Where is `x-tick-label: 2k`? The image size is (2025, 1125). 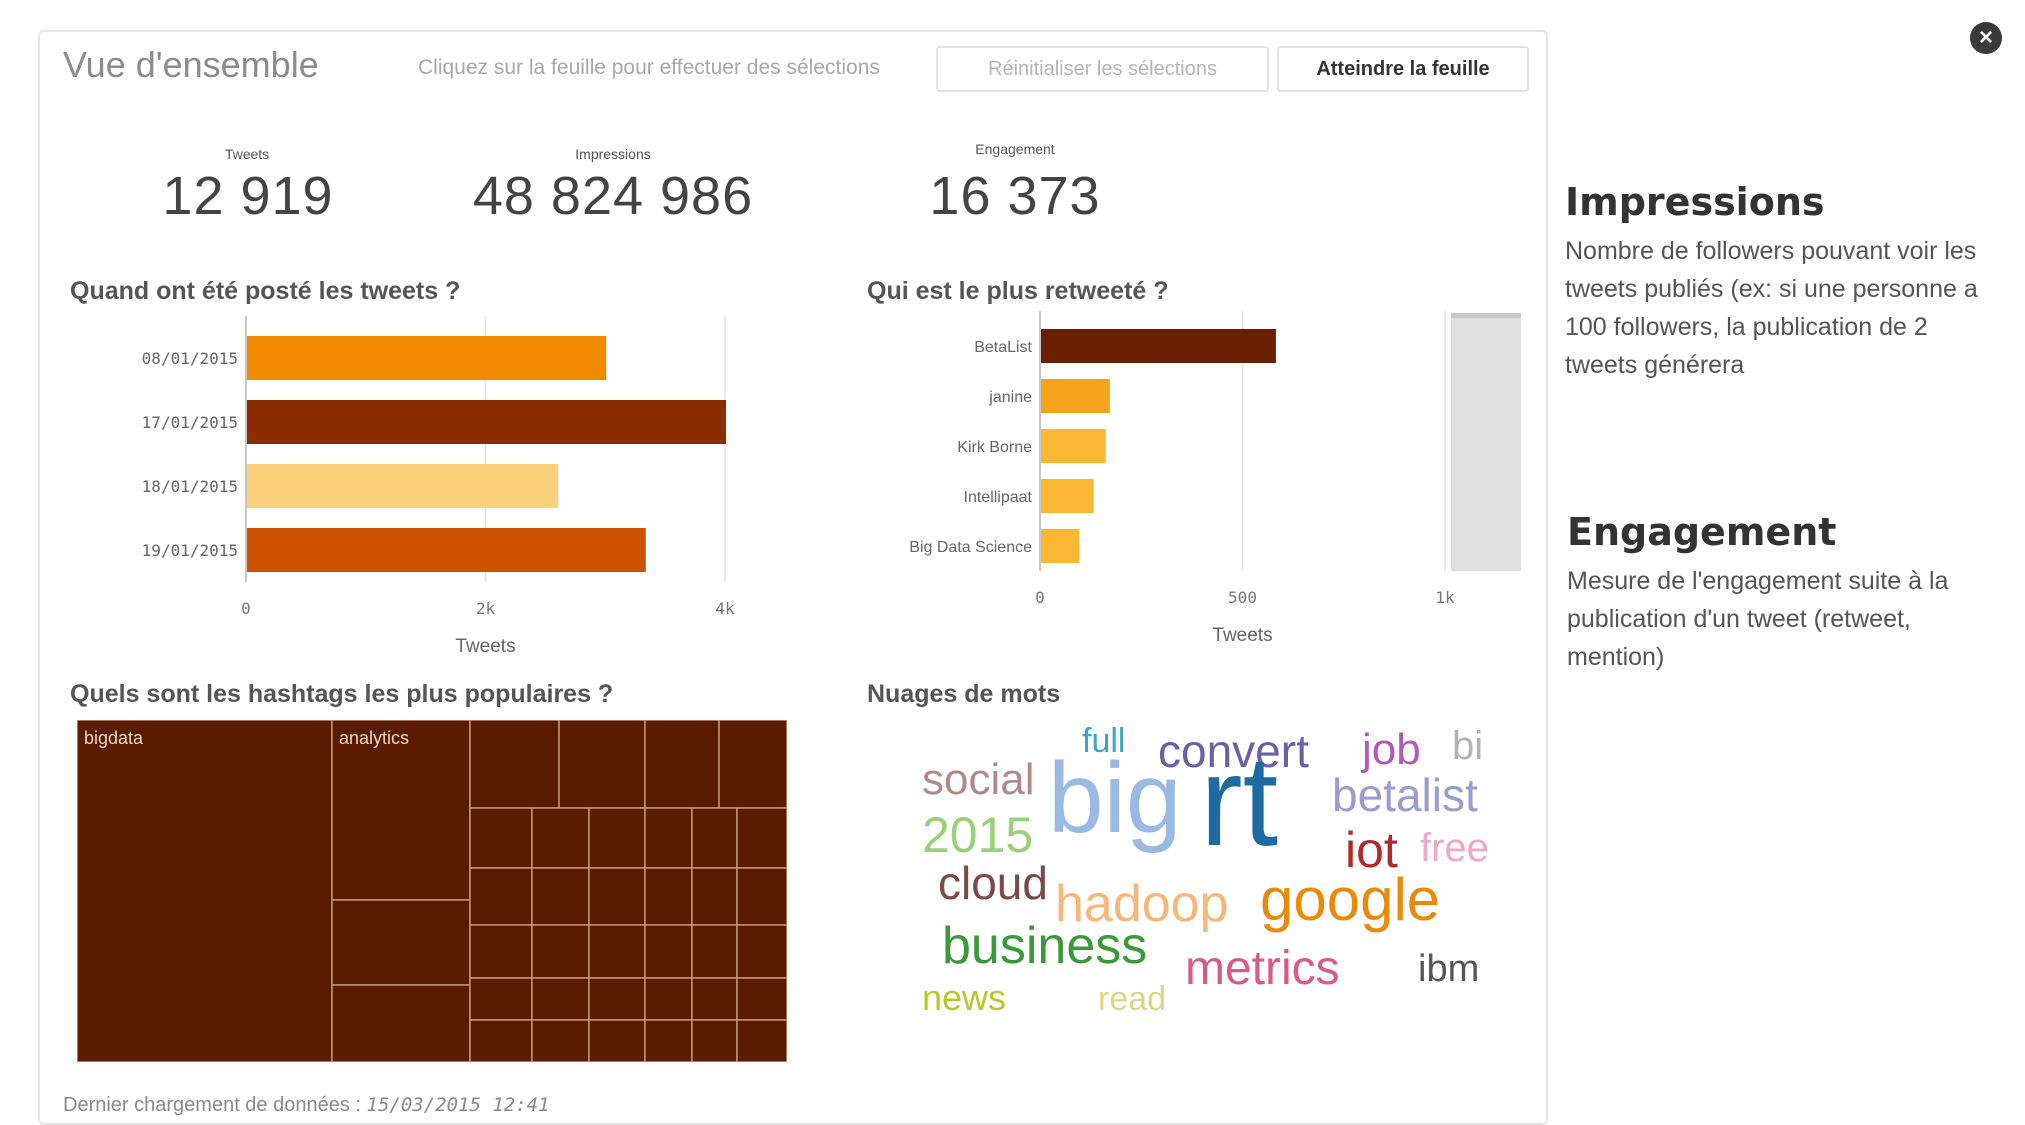 x-tick-label: 2k is located at coordinates (486, 608).